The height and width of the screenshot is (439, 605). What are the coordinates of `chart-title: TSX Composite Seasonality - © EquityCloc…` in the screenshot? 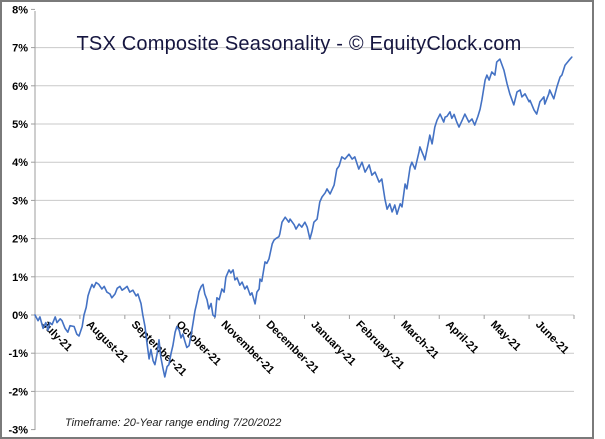 It's located at (299, 44).